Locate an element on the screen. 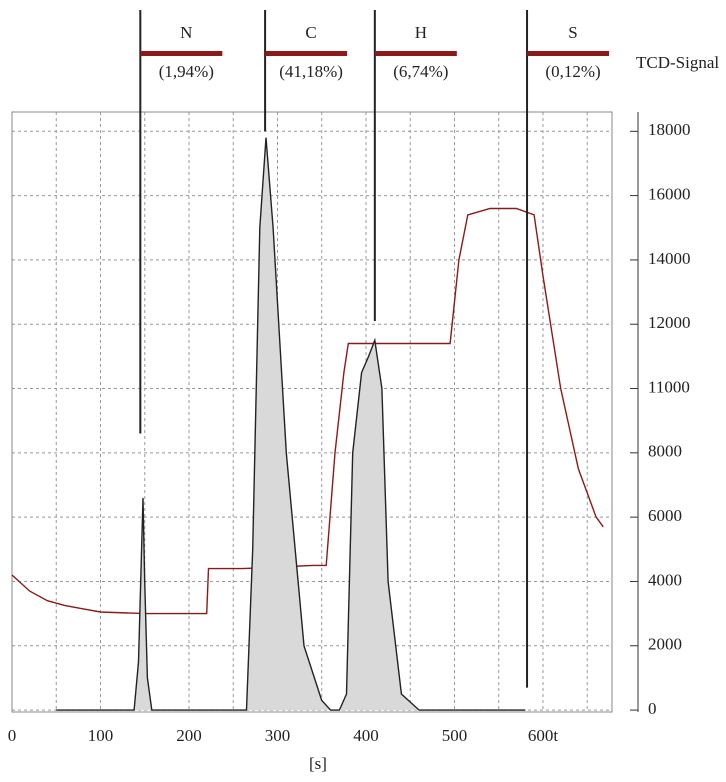 The image size is (726, 782). y-tick-label: 11000 is located at coordinates (669, 386).